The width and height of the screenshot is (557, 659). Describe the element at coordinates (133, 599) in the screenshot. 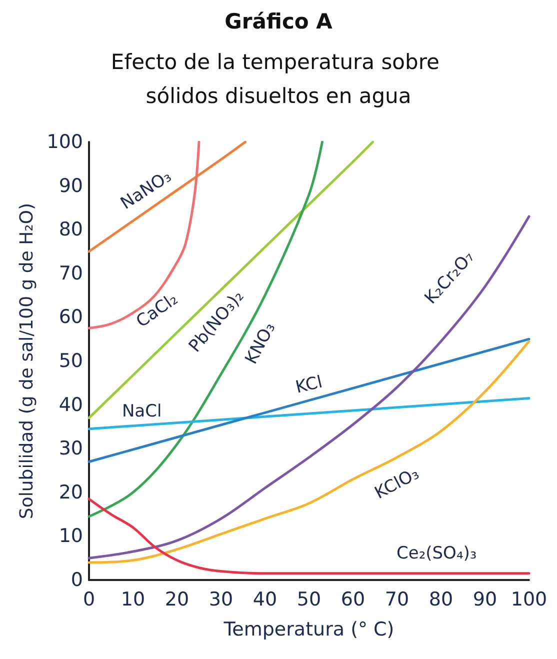

I see `x-tick-label: 10` at that location.